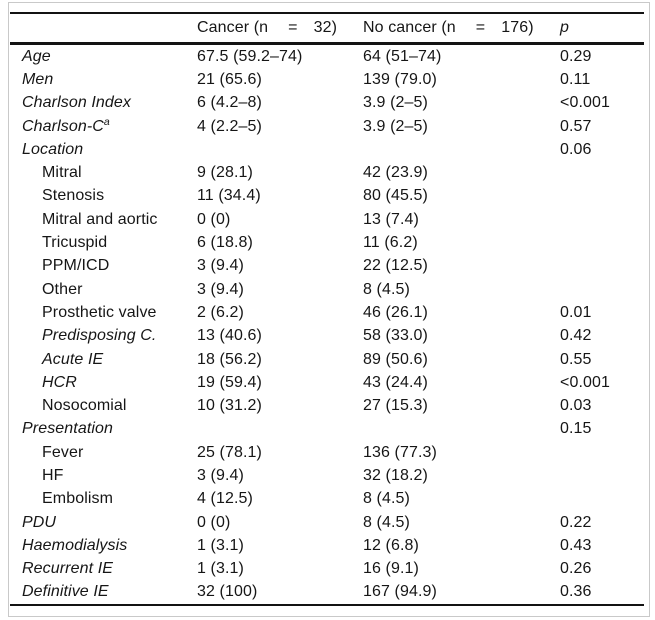 The height and width of the screenshot is (620, 655). I want to click on cell-cancer-value: 19 (59.4), so click(229, 382).